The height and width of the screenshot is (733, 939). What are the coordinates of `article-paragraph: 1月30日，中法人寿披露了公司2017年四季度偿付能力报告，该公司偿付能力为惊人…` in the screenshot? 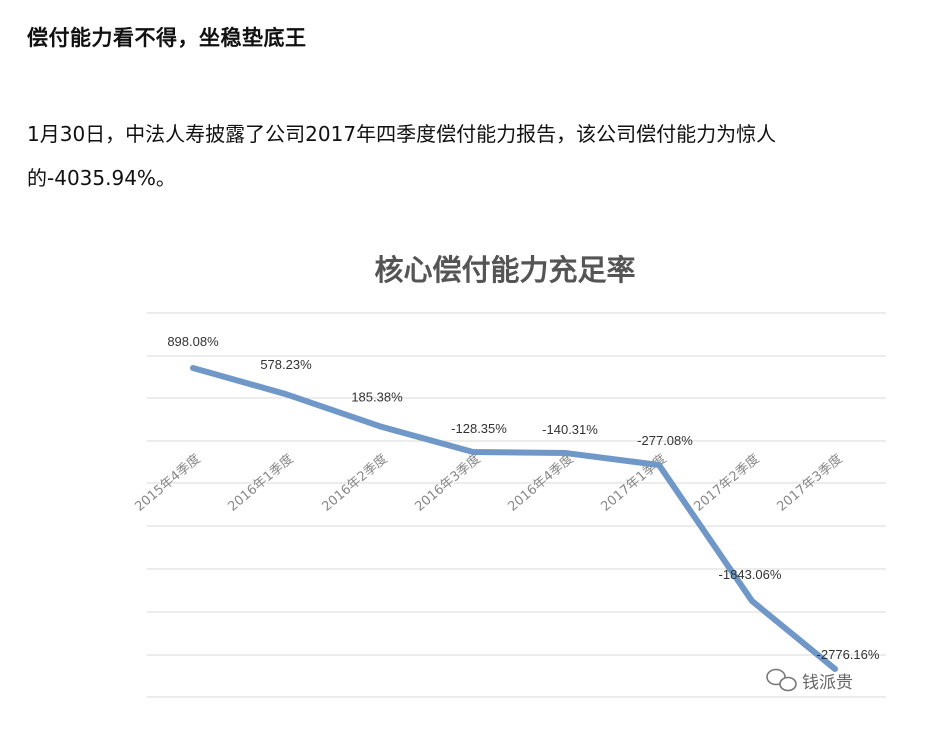 It's located at (402, 156).